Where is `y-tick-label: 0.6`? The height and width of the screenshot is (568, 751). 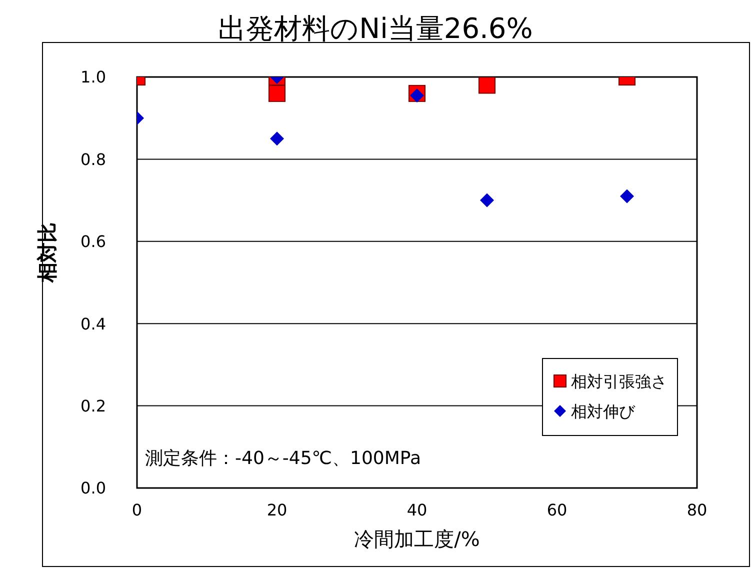 y-tick-label: 0.6 is located at coordinates (93, 242).